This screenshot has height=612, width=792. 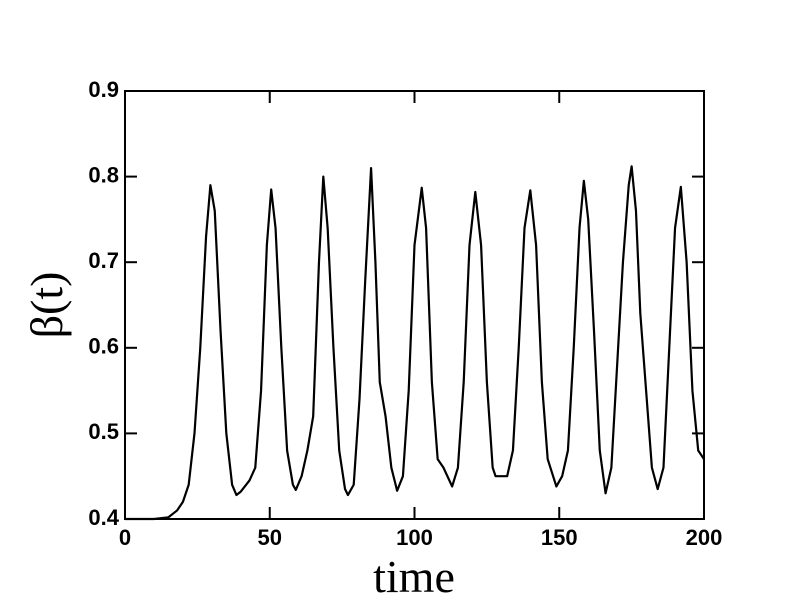 What do you see at coordinates (125, 537) in the screenshot?
I see `x-tick-label: 0` at bounding box center [125, 537].